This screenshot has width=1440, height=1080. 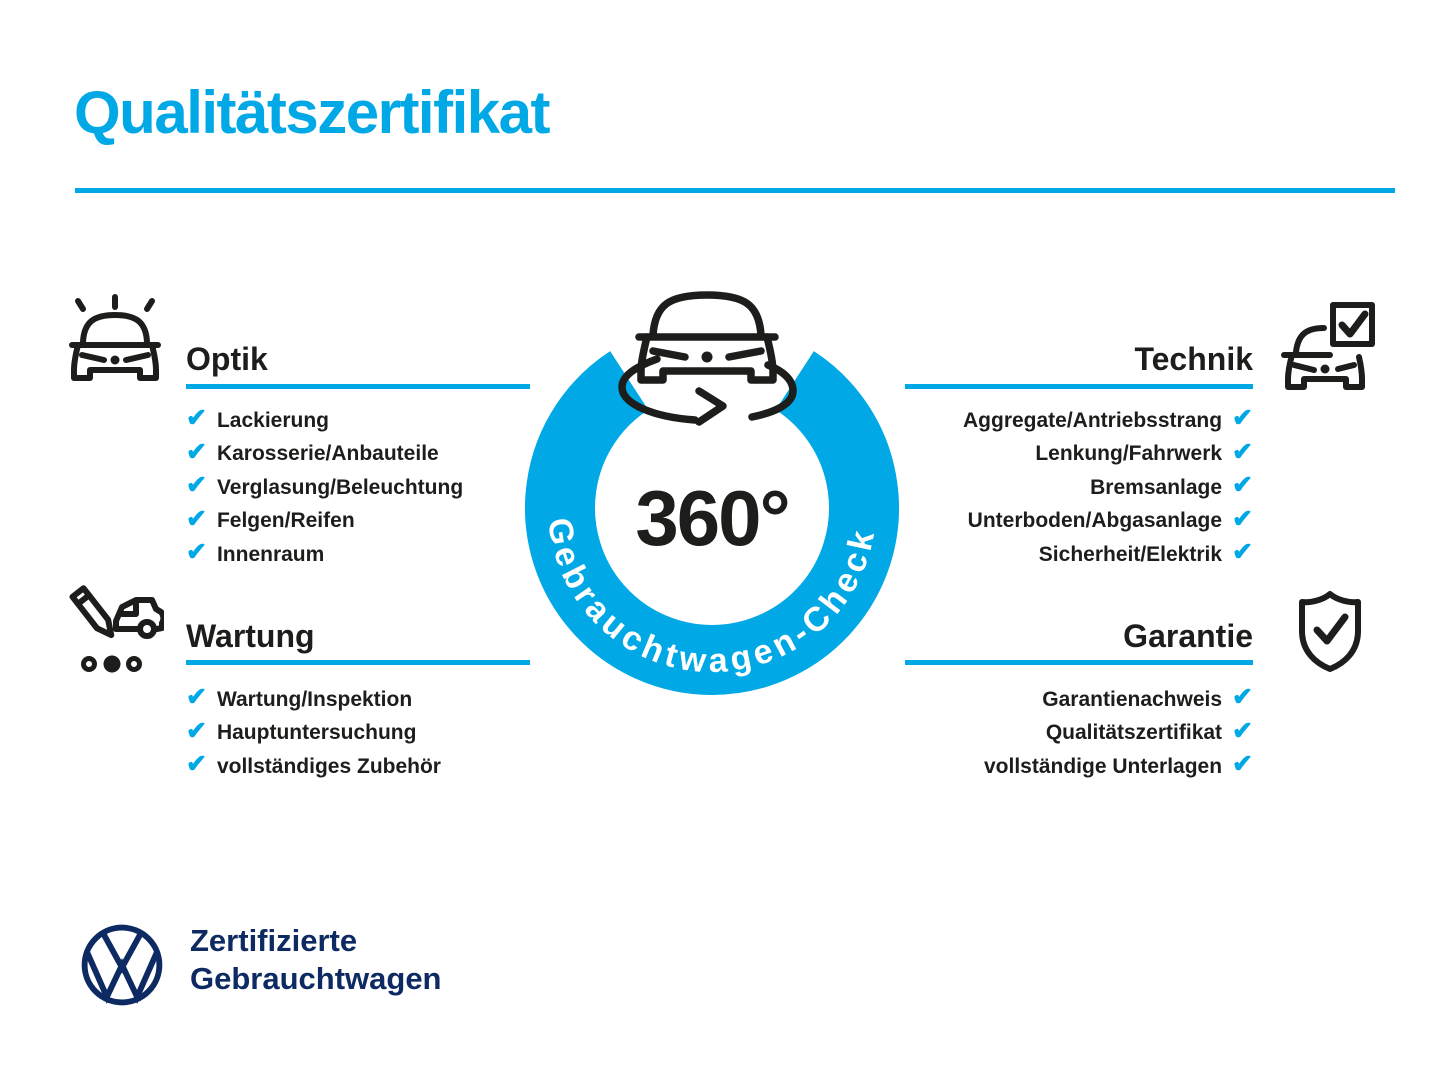 What do you see at coordinates (1188, 636) in the screenshot?
I see `section-title-garantie: Garantie` at bounding box center [1188, 636].